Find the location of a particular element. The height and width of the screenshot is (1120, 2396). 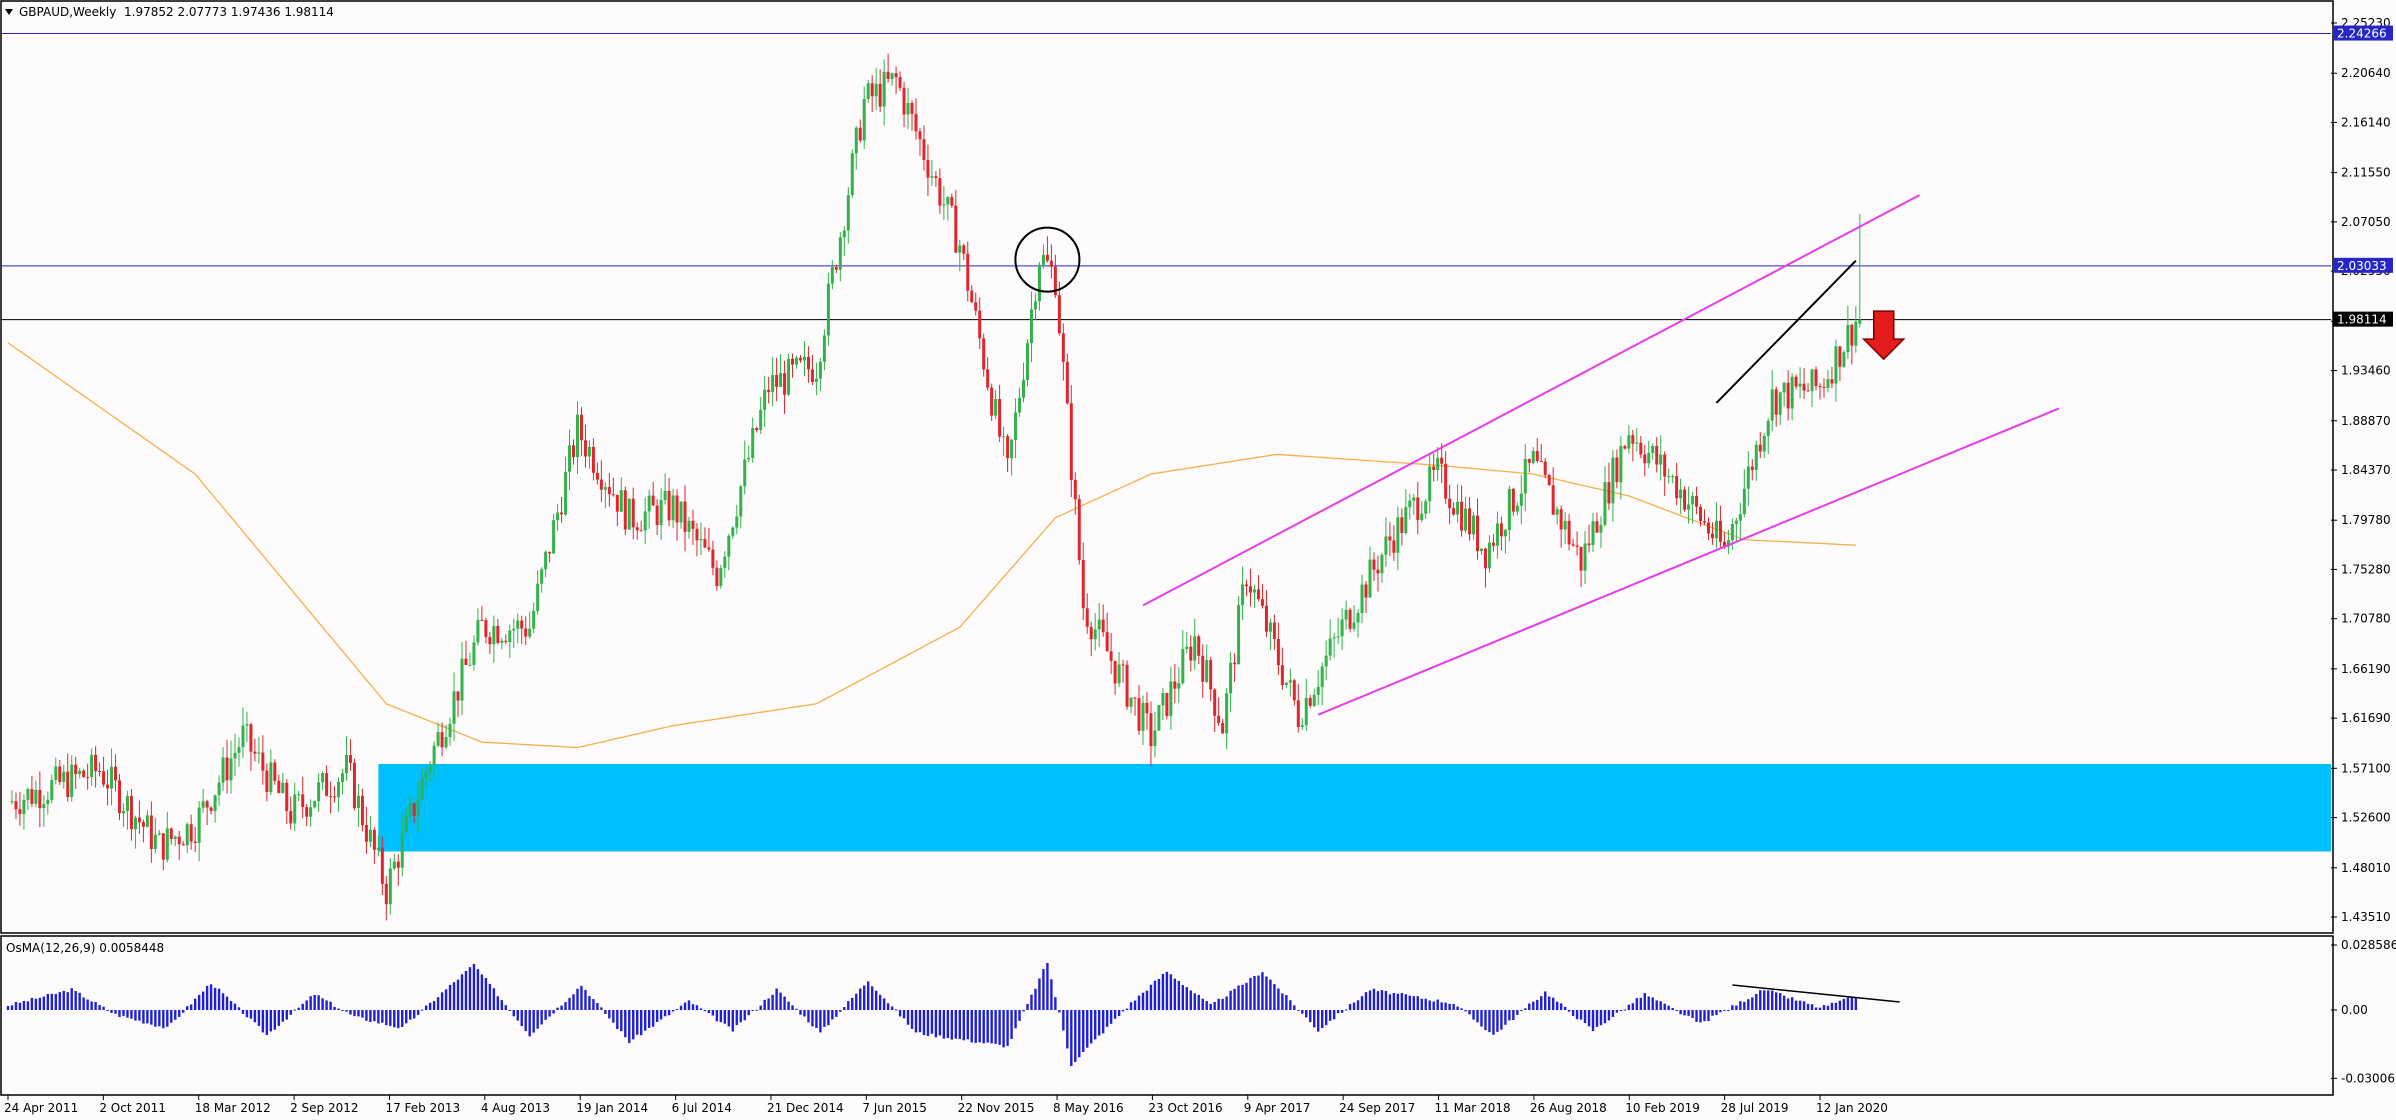

channel-lower-line is located at coordinates (1688, 561).